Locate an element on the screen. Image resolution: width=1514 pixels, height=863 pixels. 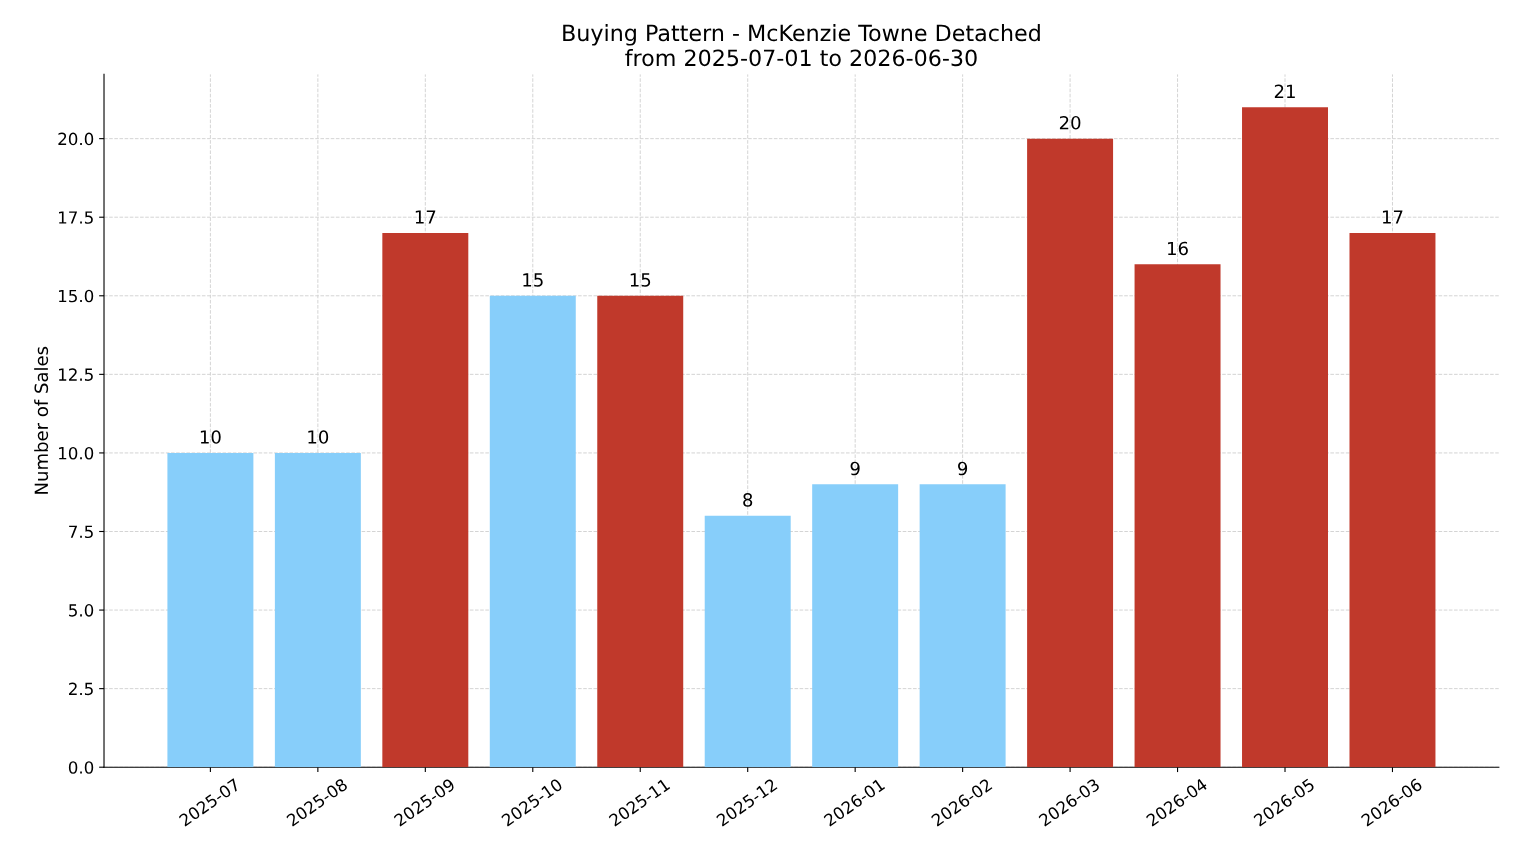
y-tick-label: 7.5 is located at coordinates (81, 532).